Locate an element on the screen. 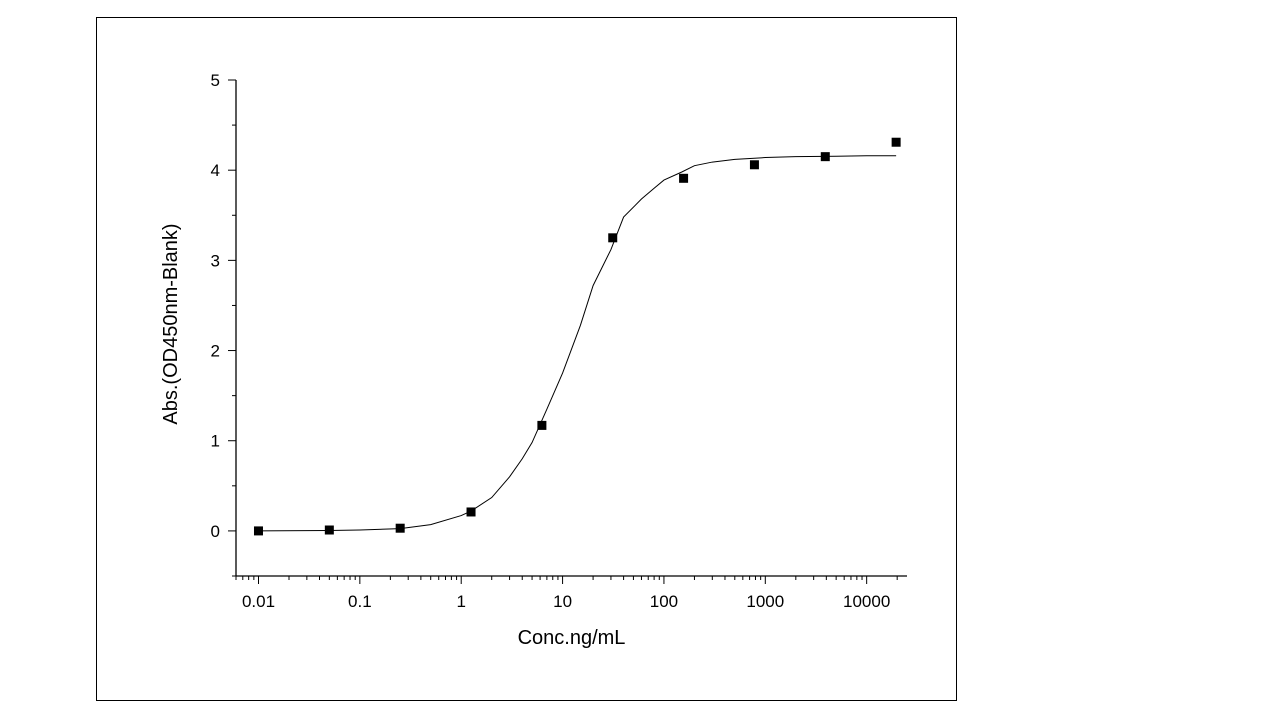 This screenshot has height=720, width=1280. x-ticks: 0.01 0.1 1 10 100 1000 10000 is located at coordinates (566, 593).